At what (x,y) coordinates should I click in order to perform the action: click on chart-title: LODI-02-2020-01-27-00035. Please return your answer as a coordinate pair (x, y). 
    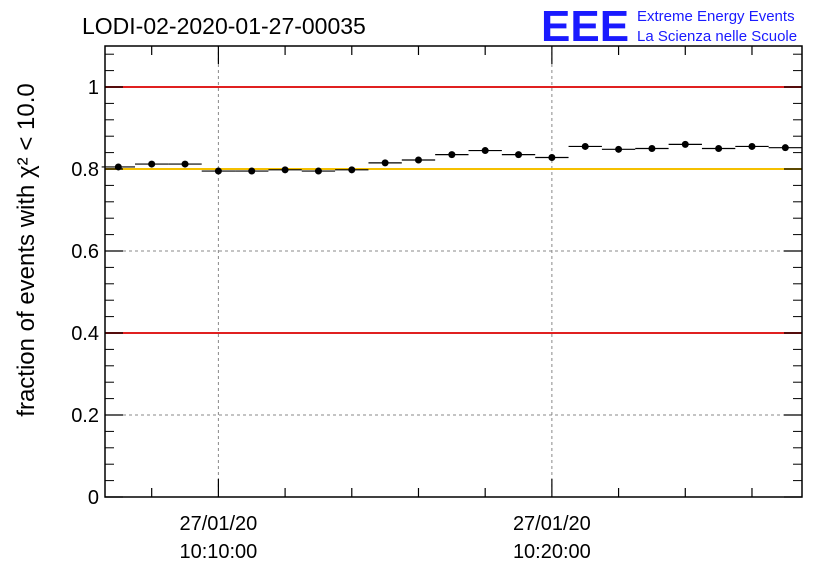
    Looking at the image, I should click on (224, 26).